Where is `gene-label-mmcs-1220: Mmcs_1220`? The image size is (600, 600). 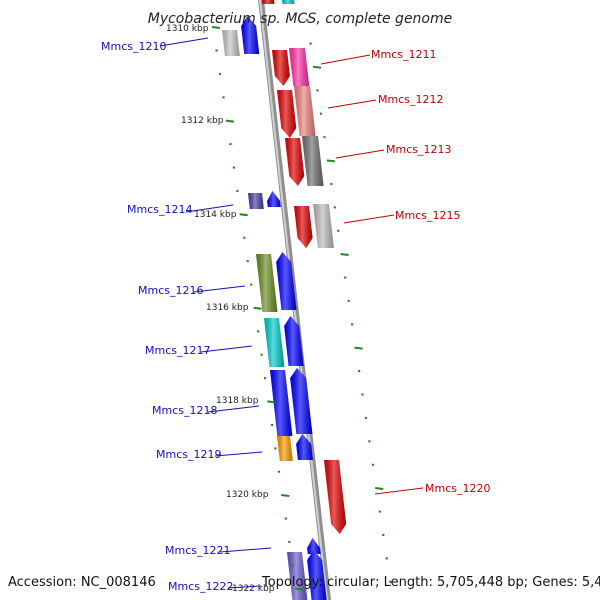 gene-label-mmcs-1220: Mmcs_1220 is located at coordinates (457, 488).